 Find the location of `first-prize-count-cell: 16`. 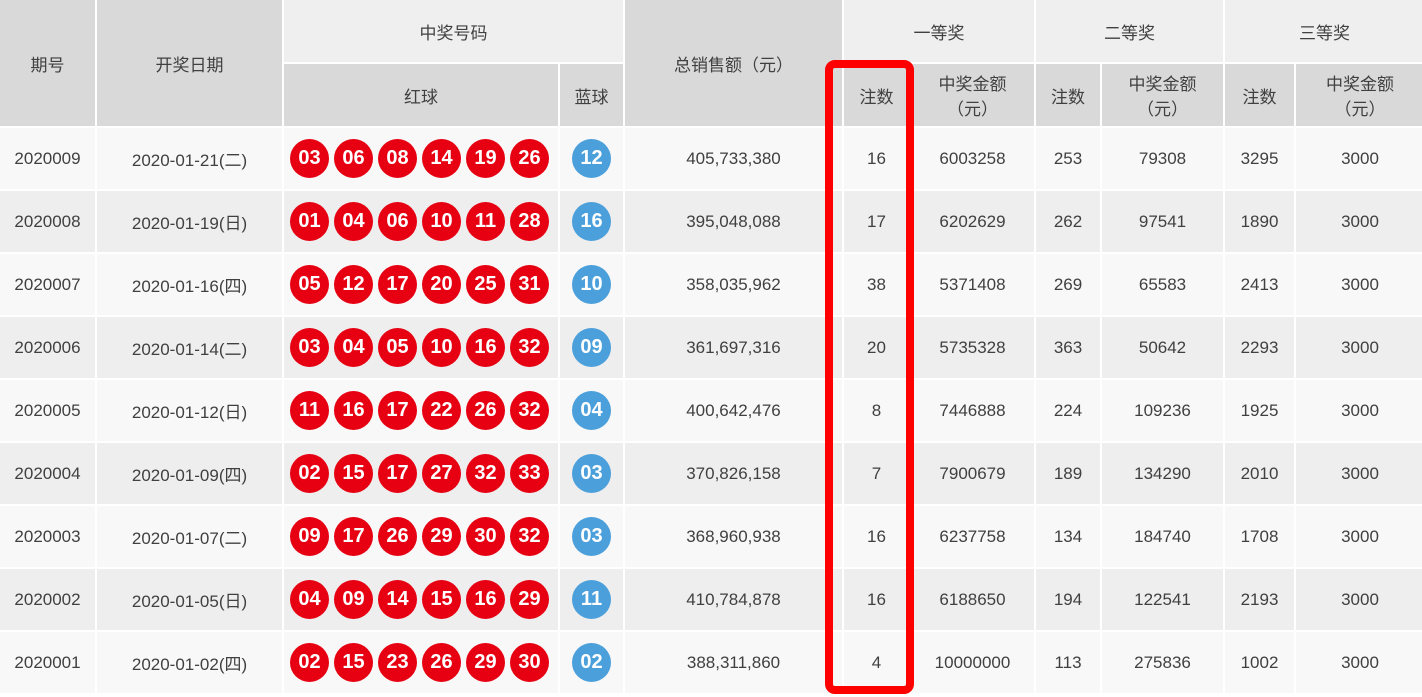

first-prize-count-cell: 16 is located at coordinates (876, 158).